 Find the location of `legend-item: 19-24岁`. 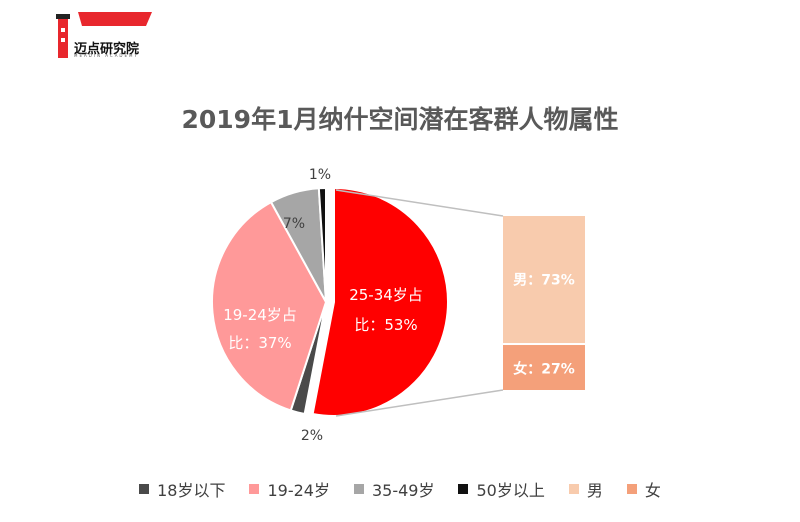

legend-item: 19-24岁 is located at coordinates (289, 489).